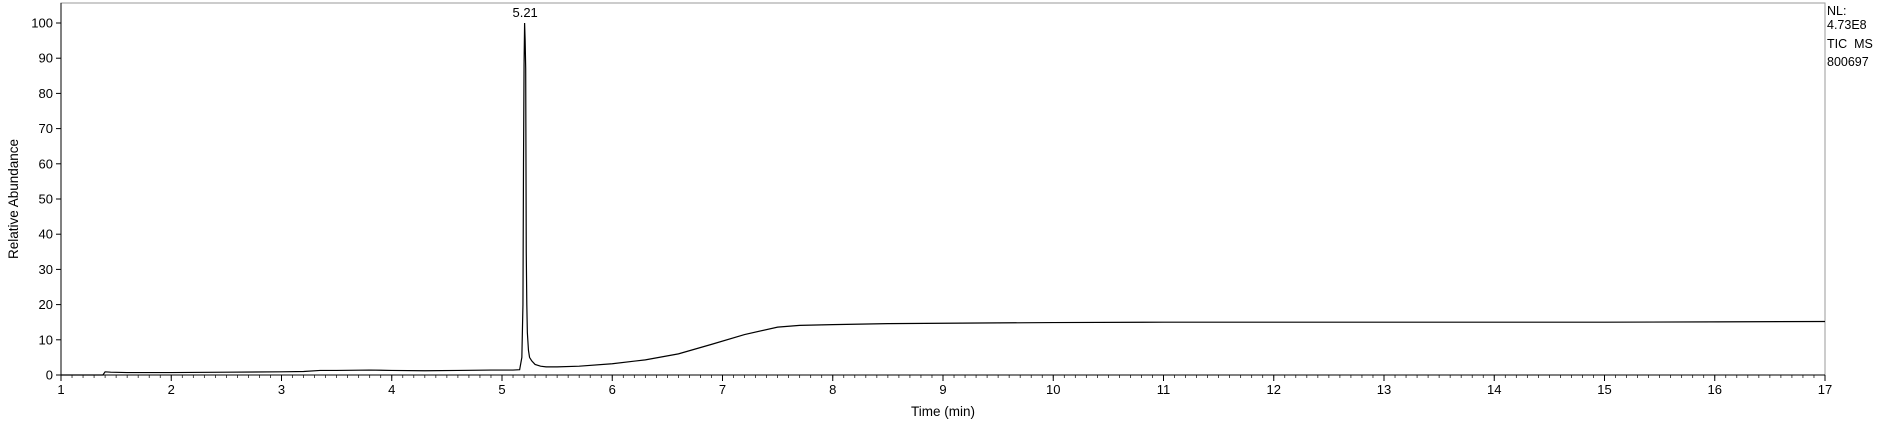 This screenshot has width=1877, height=421. Describe the element at coordinates (46, 234) in the screenshot. I see `y-tick-label: 40` at that location.